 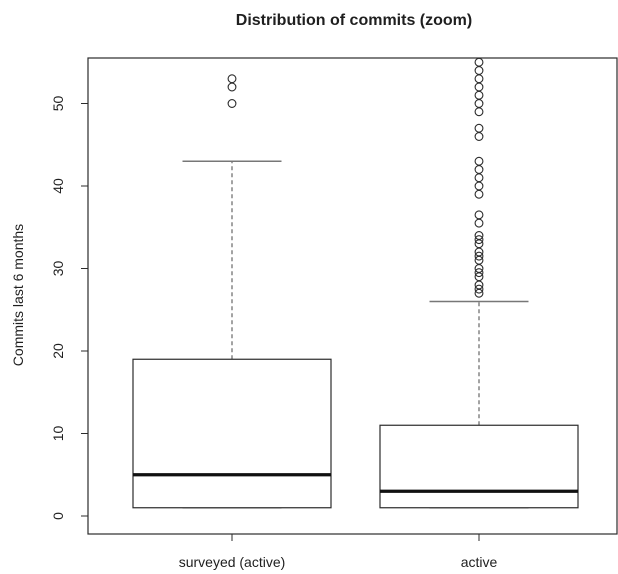 I want to click on y-tick-label: 0, so click(x=58, y=516).